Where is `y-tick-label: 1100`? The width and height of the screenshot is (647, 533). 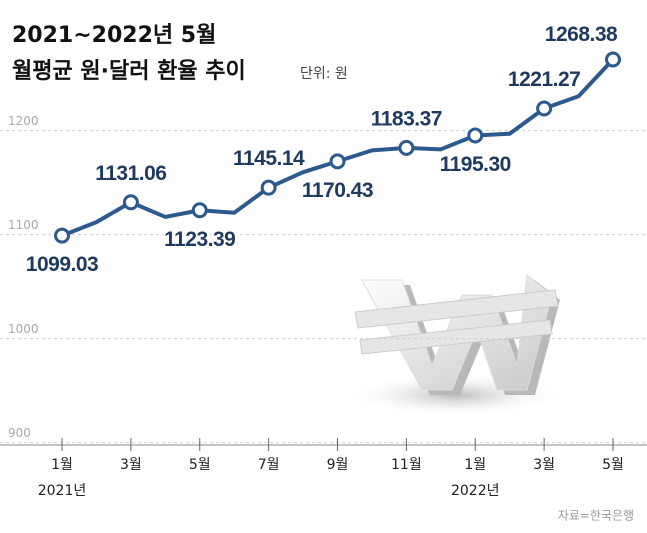
y-tick-label: 1100 is located at coordinates (23, 225).